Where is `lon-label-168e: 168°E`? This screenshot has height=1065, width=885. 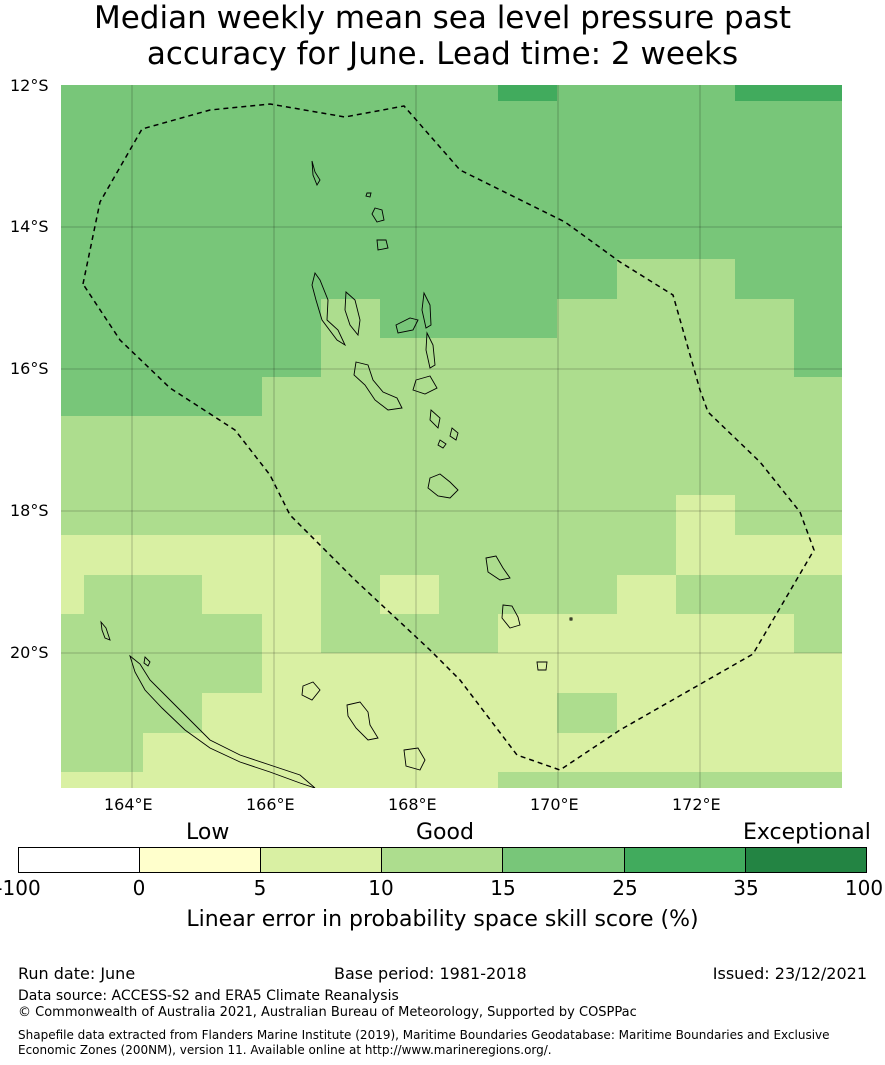 lon-label-168e: 168°E is located at coordinates (412, 804).